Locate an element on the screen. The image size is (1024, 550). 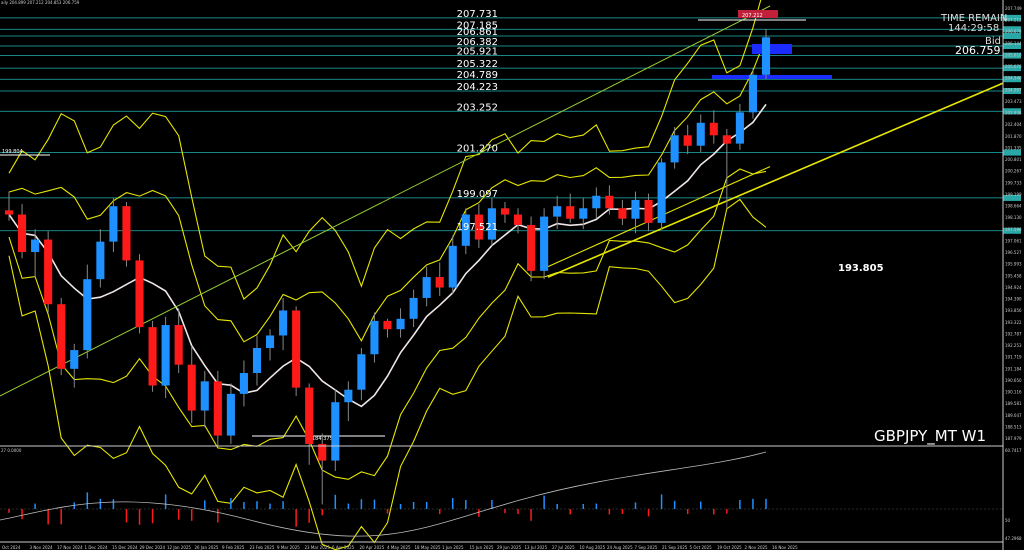
symbol-label: GBPJPY_MT W1 is located at coordinates (930, 436).